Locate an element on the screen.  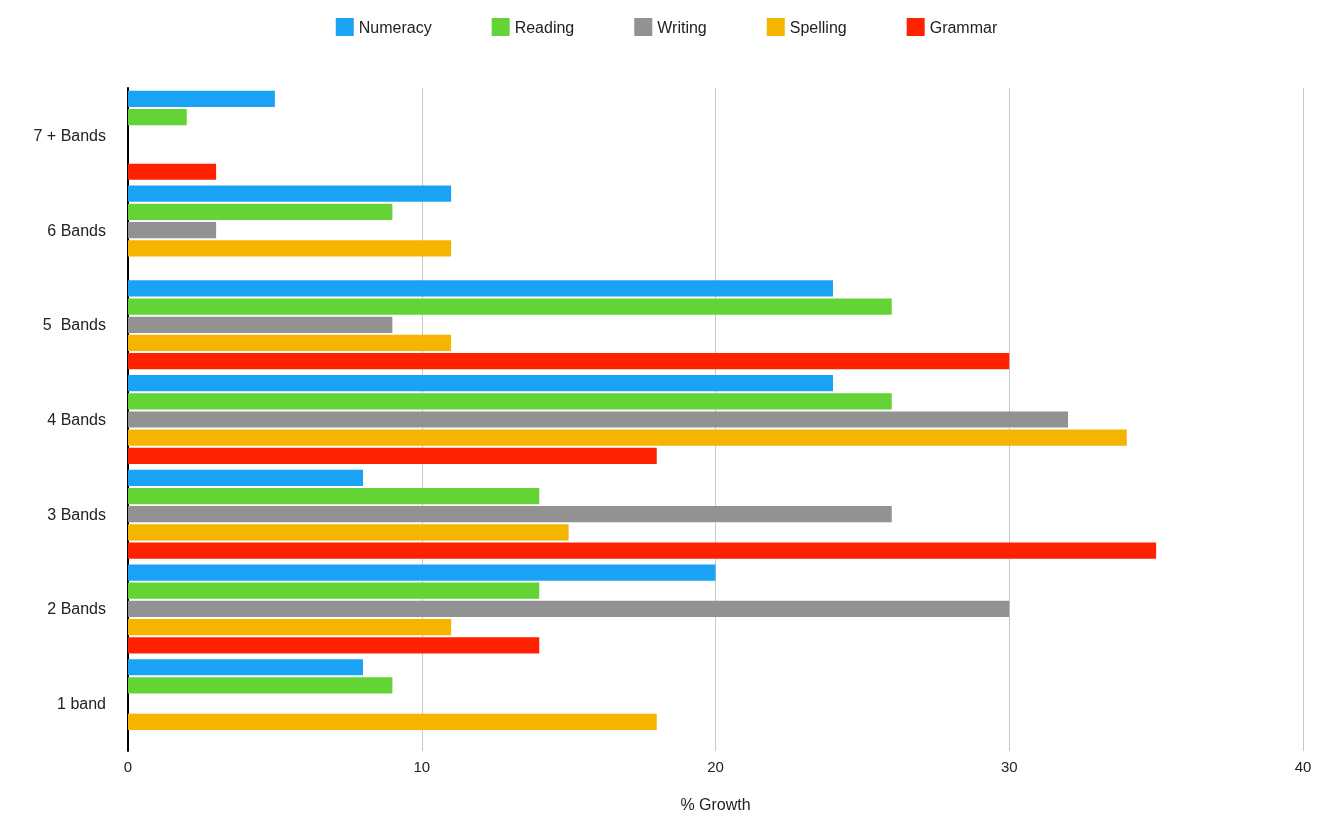
x-tick-label: 10 is located at coordinates (422, 766).